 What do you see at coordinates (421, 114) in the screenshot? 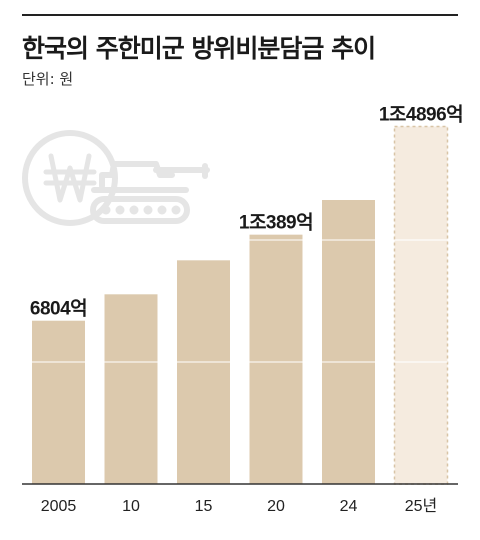
I see `data-label: 1조4896억` at bounding box center [421, 114].